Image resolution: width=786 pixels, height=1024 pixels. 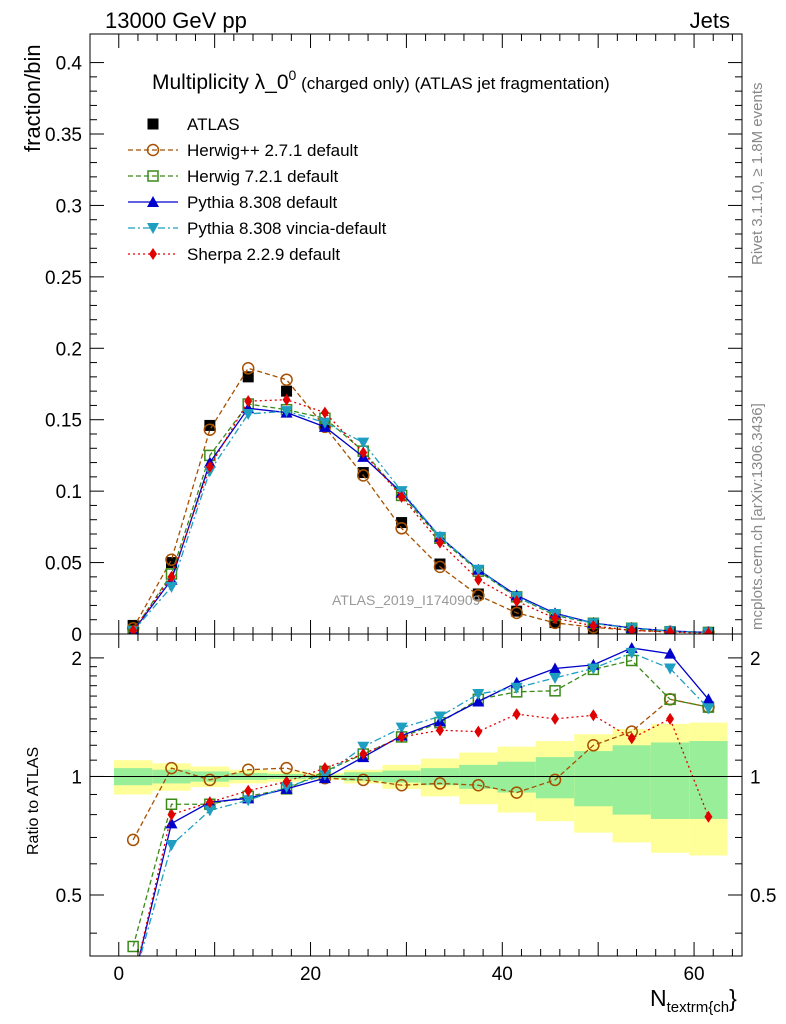 What do you see at coordinates (310, 974) in the screenshot?
I see `ratio-x-tick-label: 20` at bounding box center [310, 974].